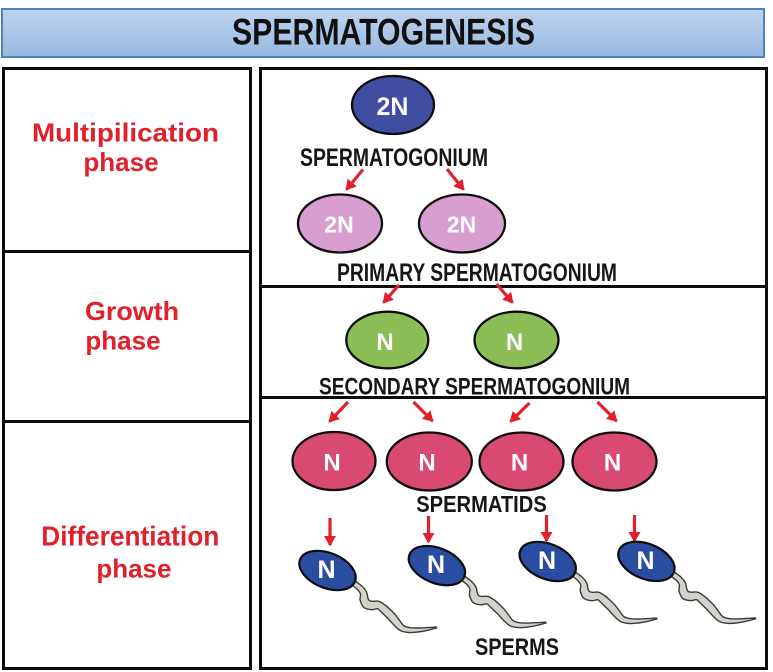  Describe the element at coordinates (125, 133) in the screenshot. I see `svg-text: Multipilication` at that location.